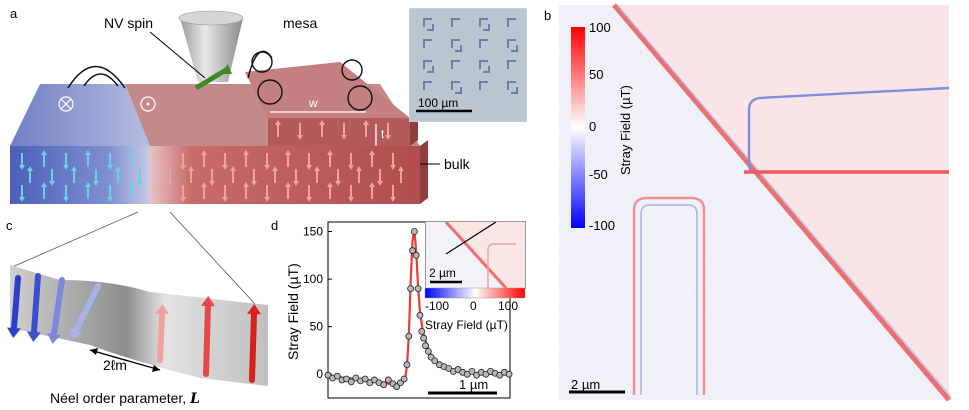 The image size is (969, 410). I want to click on width-label: w, so click(313, 103).